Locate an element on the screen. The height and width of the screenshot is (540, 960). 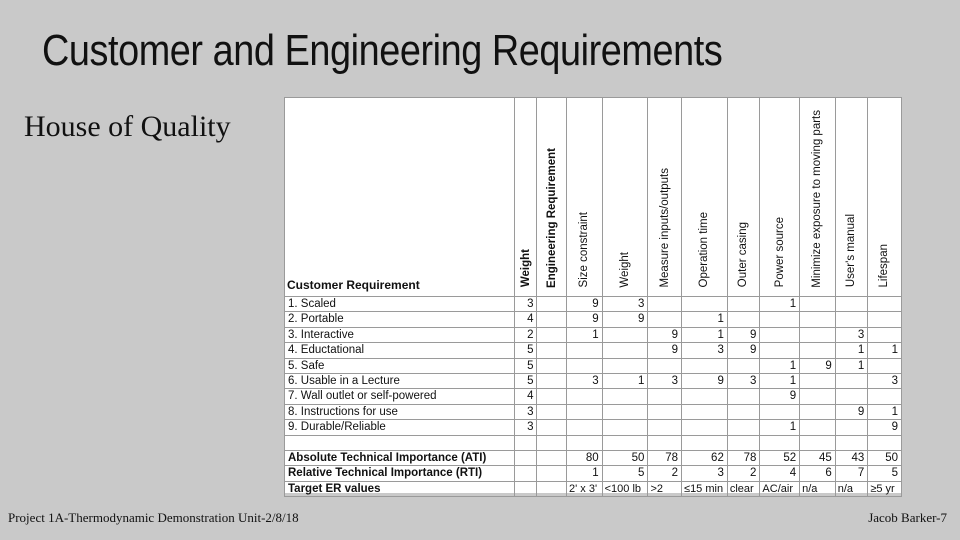
row-label: 9. Durable/Reliable is located at coordinates (399, 427).